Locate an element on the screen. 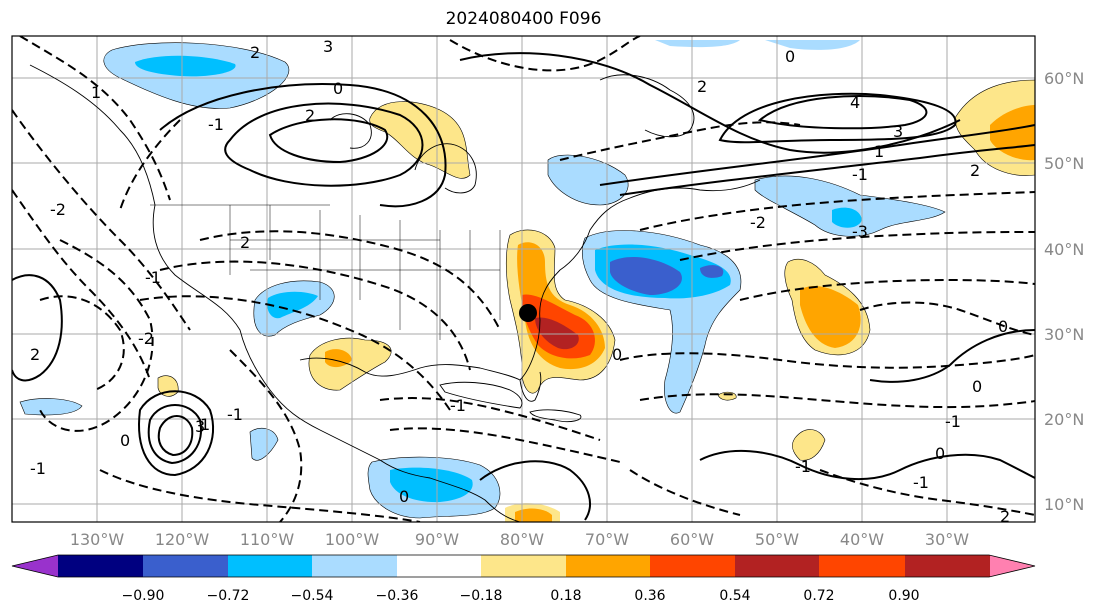 Image resolution: width=1105 pixels, height=615 pixels. lat-label: 60°N is located at coordinates (1064, 78).